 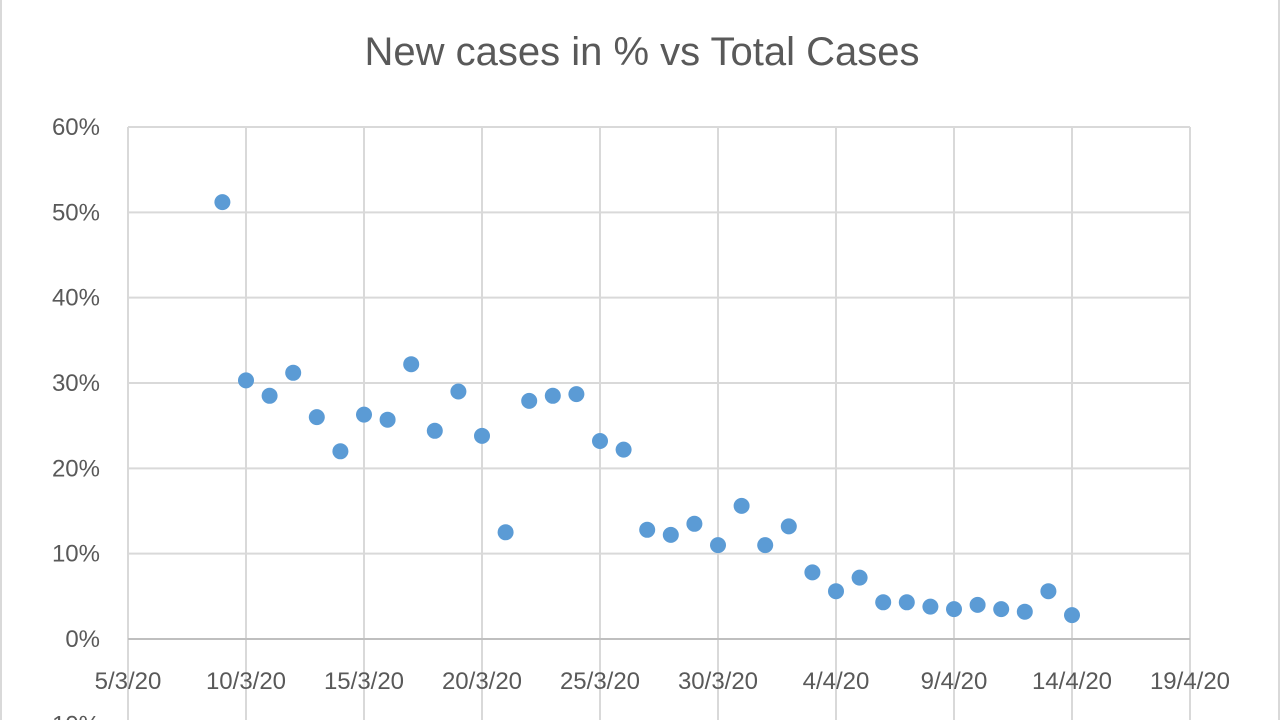 I want to click on y-tick-label: -10%, so click(x=72, y=715).